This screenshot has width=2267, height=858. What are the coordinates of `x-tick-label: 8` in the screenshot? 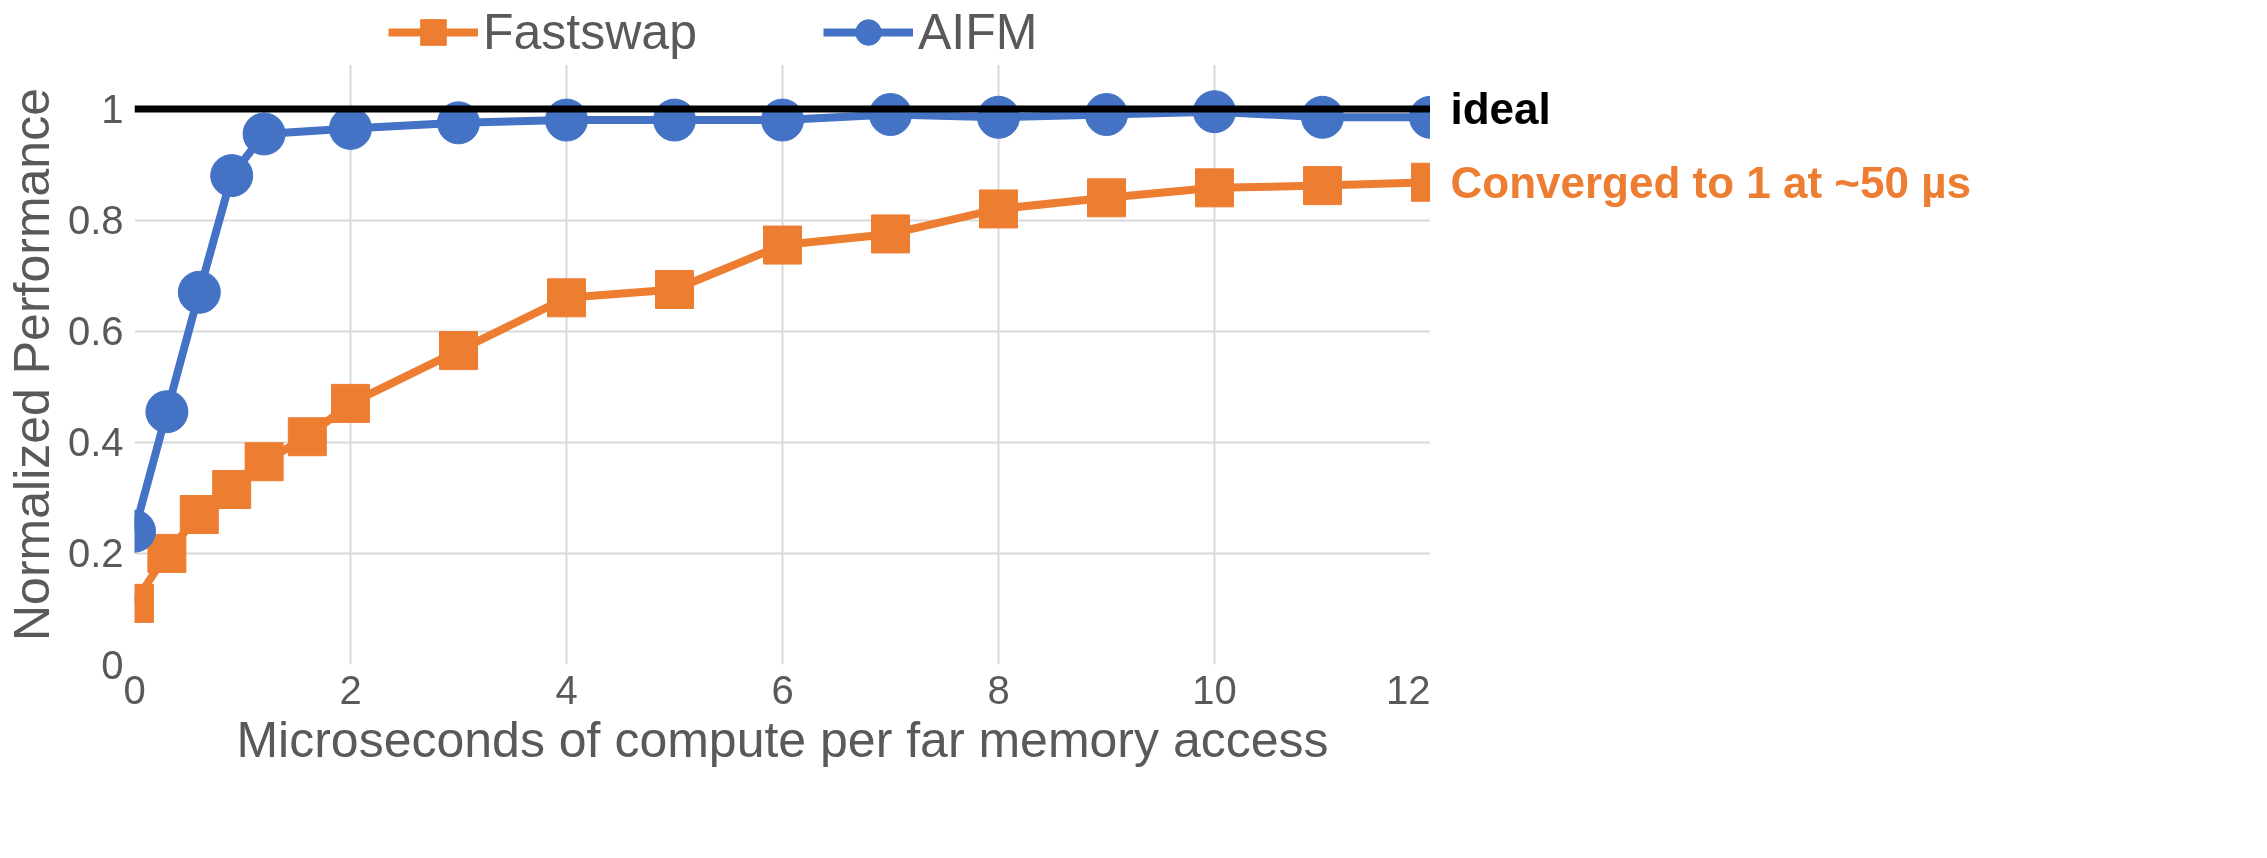 It's located at (998, 689).